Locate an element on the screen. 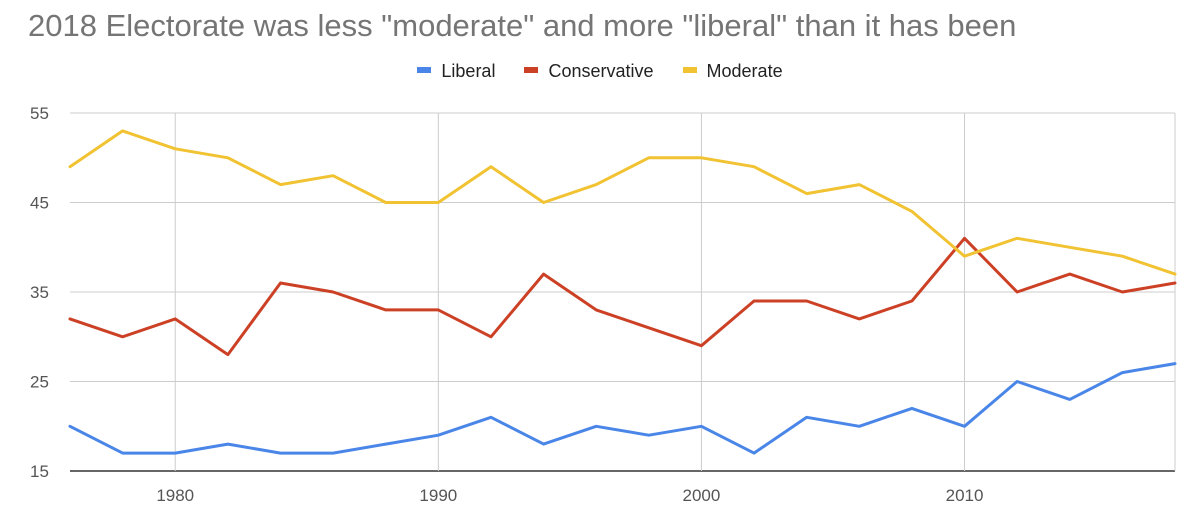 This screenshot has height=515, width=1200. legend-label-conservative: Conservative is located at coordinates (601, 71).